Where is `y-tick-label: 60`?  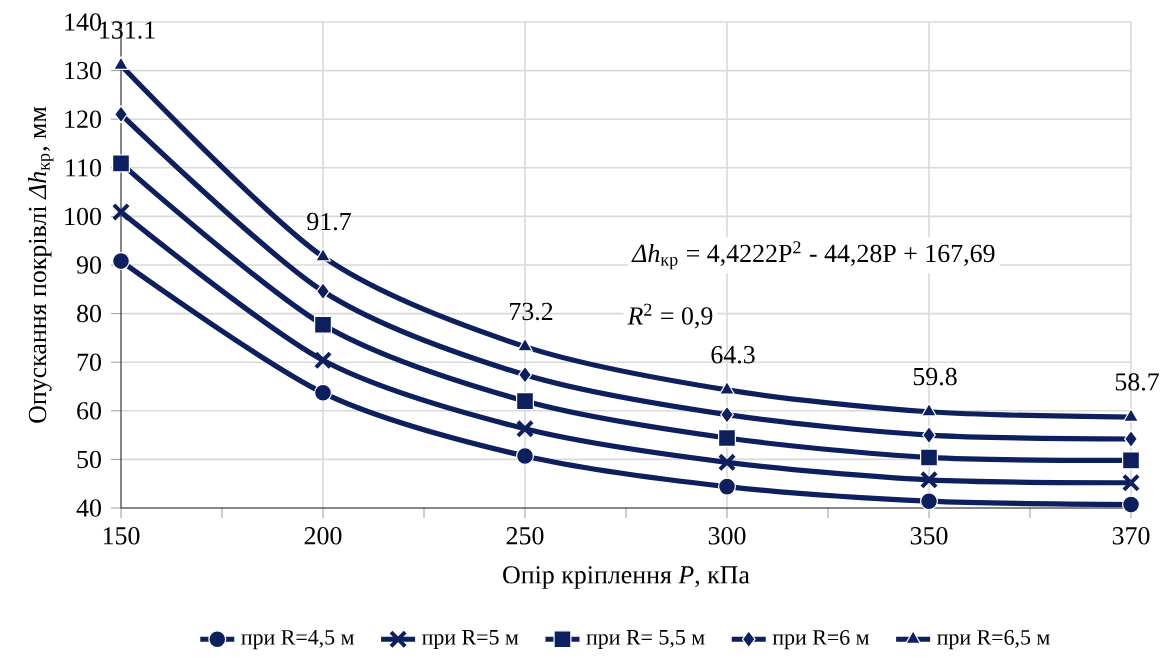
y-tick-label: 60 is located at coordinates (89, 411).